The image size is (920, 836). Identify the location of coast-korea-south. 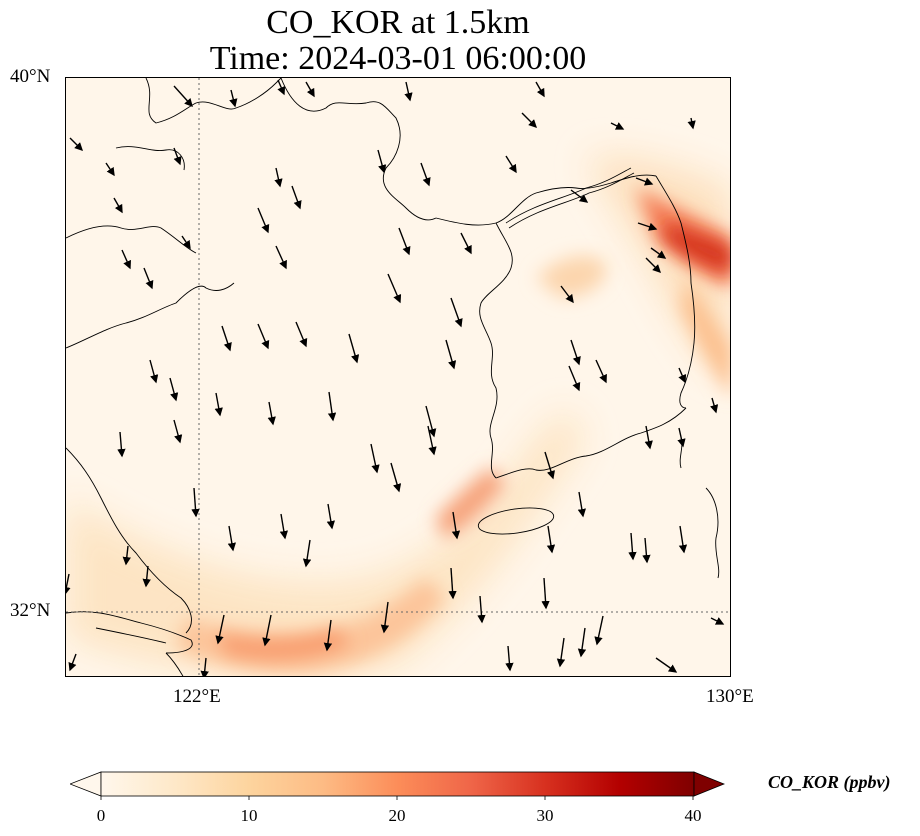
(591, 443).